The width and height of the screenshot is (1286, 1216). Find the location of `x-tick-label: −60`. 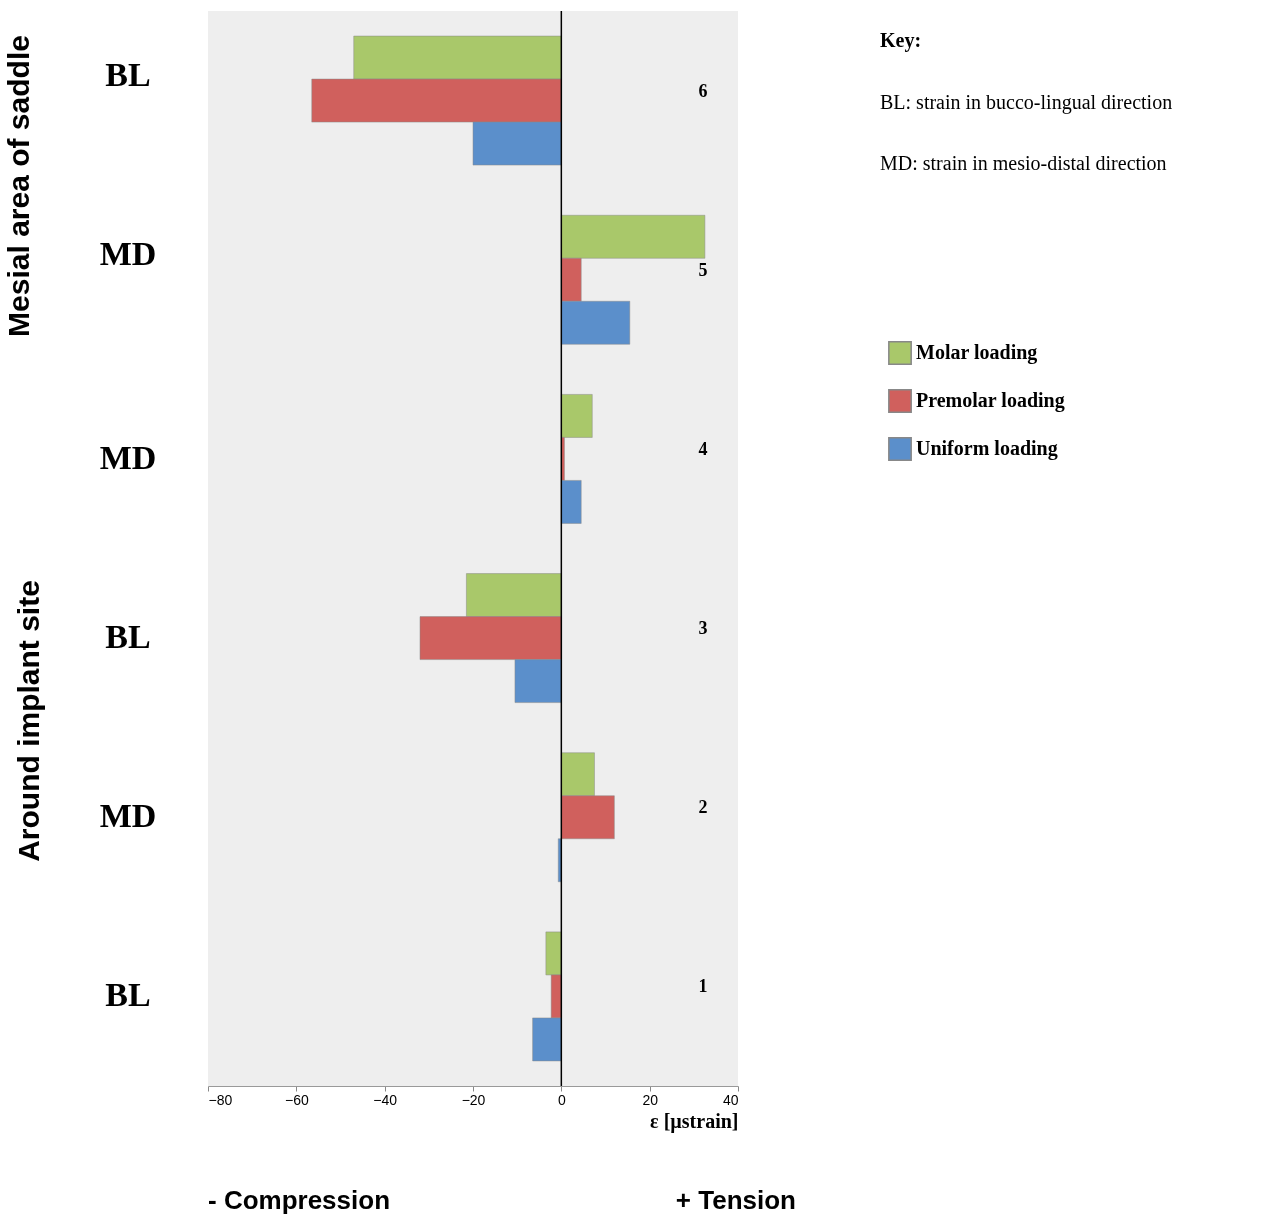

x-tick-label: −60 is located at coordinates (296, 1099).